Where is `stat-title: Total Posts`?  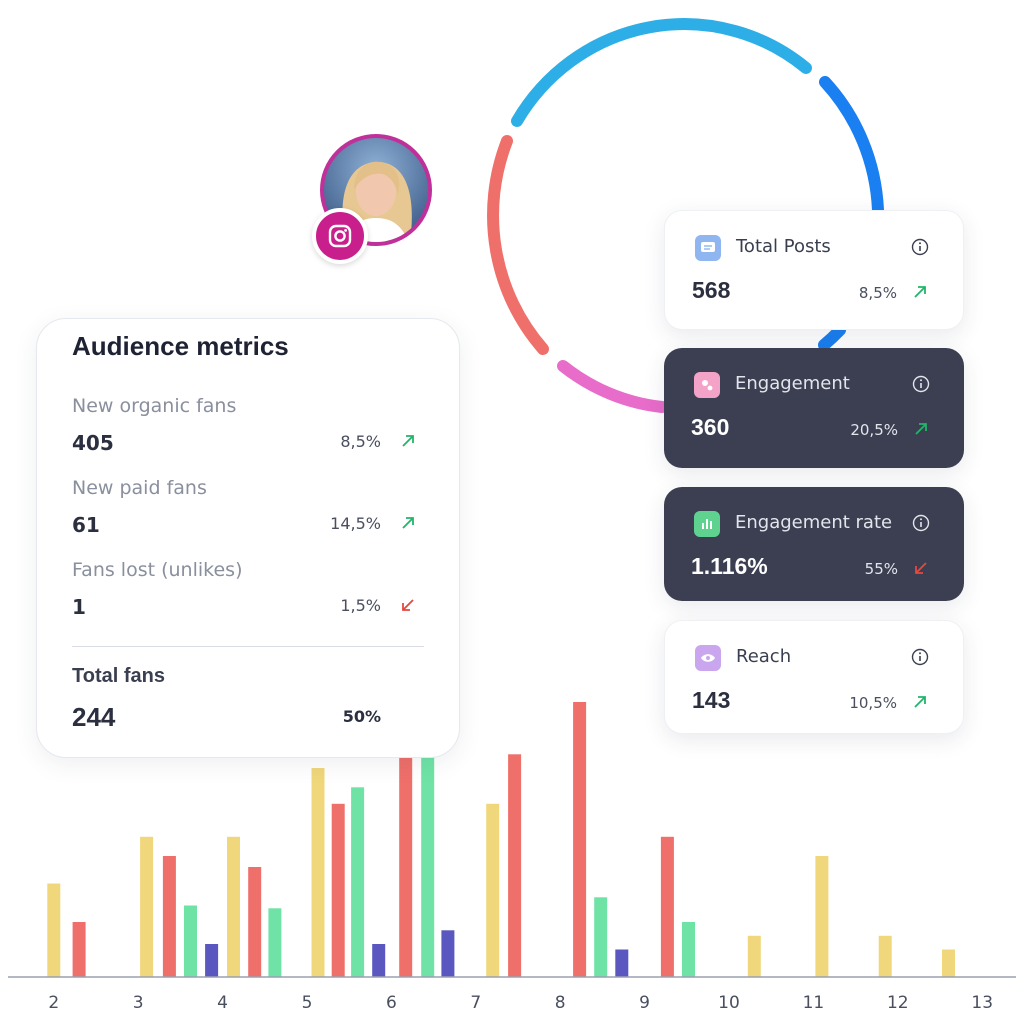
stat-title: Total Posts is located at coordinates (783, 246).